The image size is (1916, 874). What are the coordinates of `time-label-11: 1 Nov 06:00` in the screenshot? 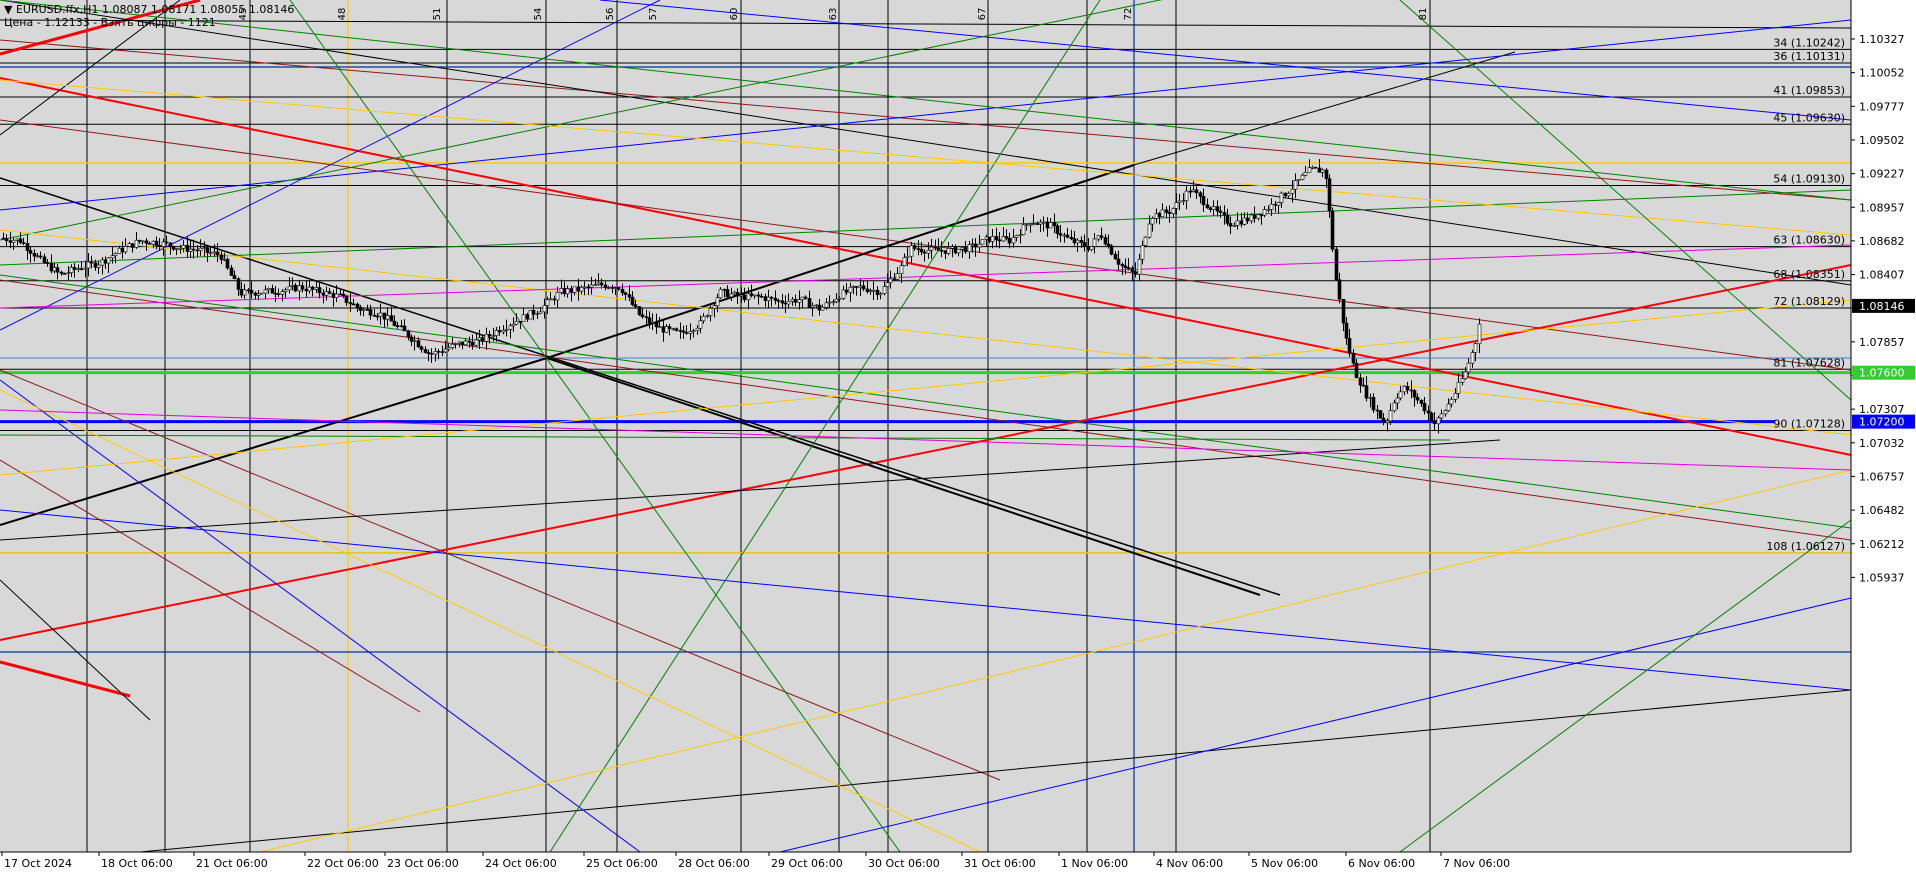 It's located at (1094, 863).